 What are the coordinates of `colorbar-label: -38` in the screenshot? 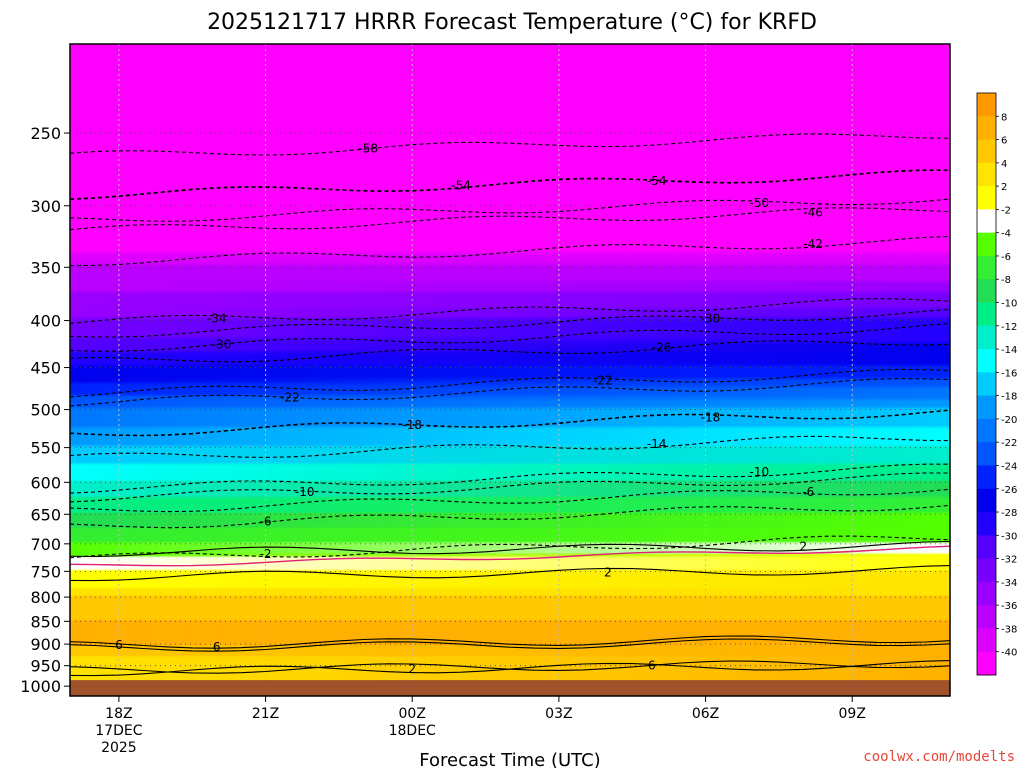 It's located at (1009, 629).